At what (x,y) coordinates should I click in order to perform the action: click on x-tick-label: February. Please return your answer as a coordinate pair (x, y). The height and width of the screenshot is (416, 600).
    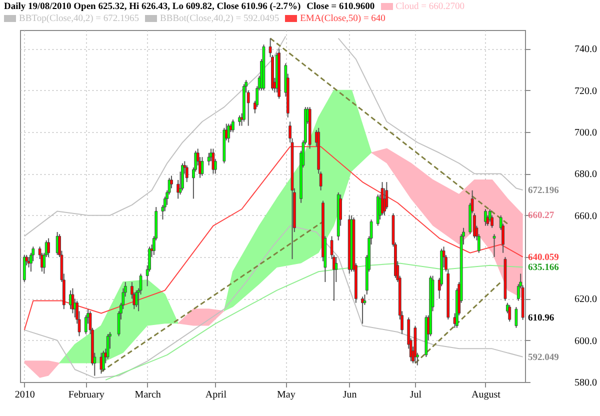
    Looking at the image, I should click on (86, 395).